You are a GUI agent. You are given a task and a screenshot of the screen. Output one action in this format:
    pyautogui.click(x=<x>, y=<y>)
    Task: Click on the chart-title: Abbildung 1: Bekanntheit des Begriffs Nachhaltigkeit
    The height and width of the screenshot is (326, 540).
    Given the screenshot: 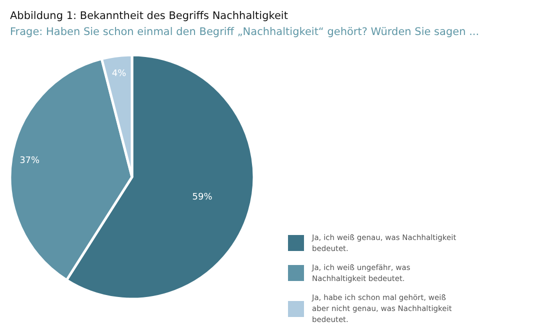 What is the action you would take?
    pyautogui.click(x=149, y=16)
    